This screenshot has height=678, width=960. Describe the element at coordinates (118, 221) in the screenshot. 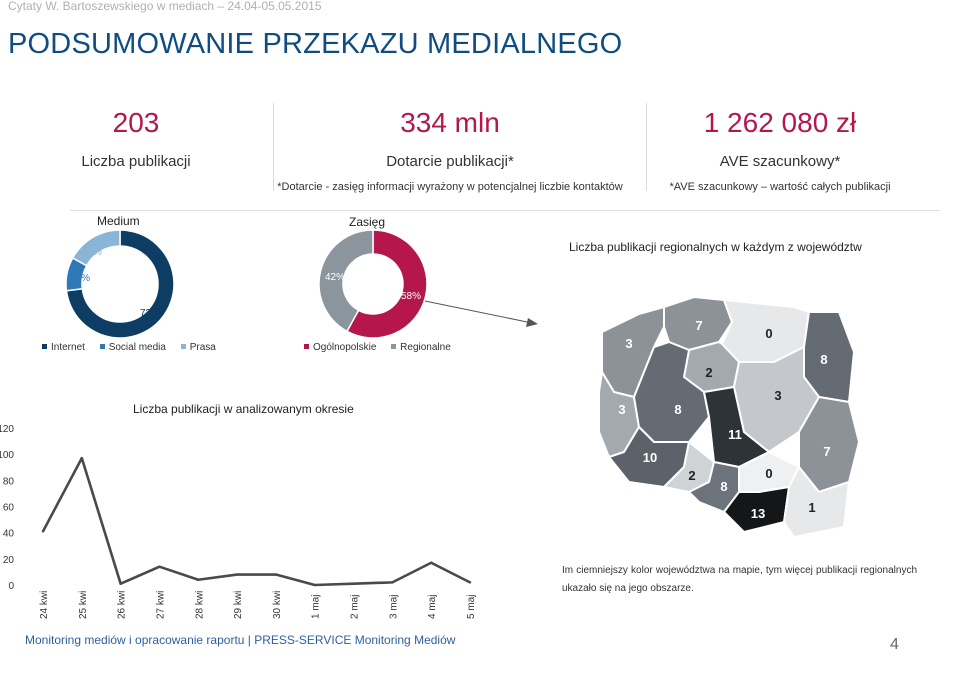

I see `medium-chart-title: Medium` at that location.